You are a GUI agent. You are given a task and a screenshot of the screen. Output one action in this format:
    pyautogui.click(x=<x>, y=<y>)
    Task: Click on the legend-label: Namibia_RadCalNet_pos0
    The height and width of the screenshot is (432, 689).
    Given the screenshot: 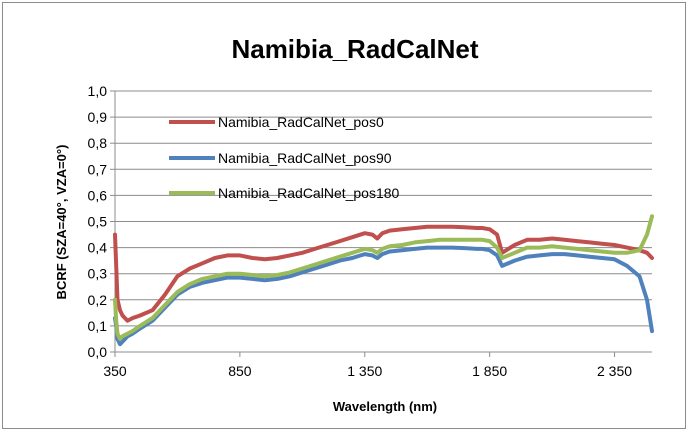 What is the action you would take?
    pyautogui.click(x=301, y=122)
    